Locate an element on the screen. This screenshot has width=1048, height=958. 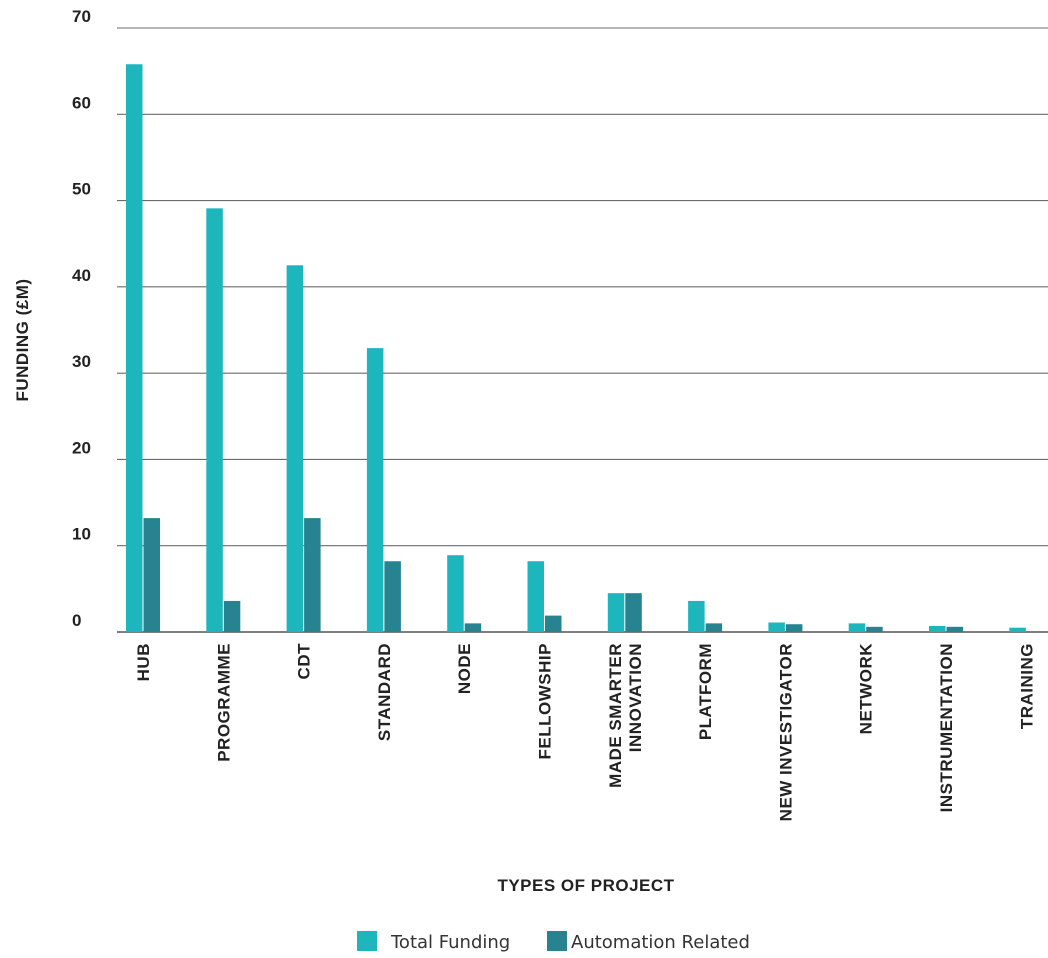
x-category-label: NEW INVESTIGATOR is located at coordinates (785, 732).